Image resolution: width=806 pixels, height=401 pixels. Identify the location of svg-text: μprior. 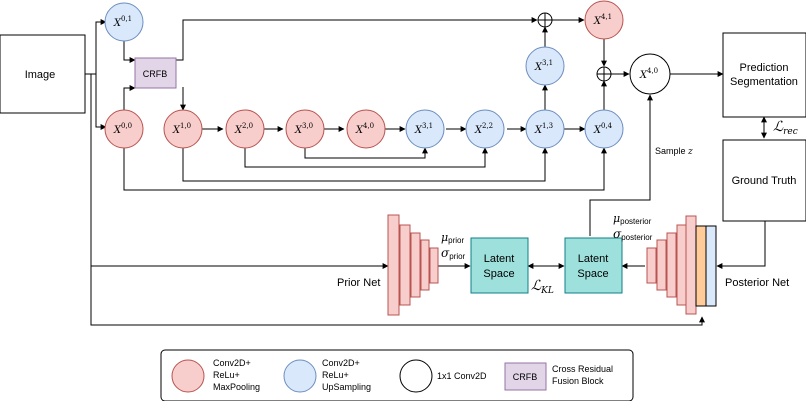
(452, 238).